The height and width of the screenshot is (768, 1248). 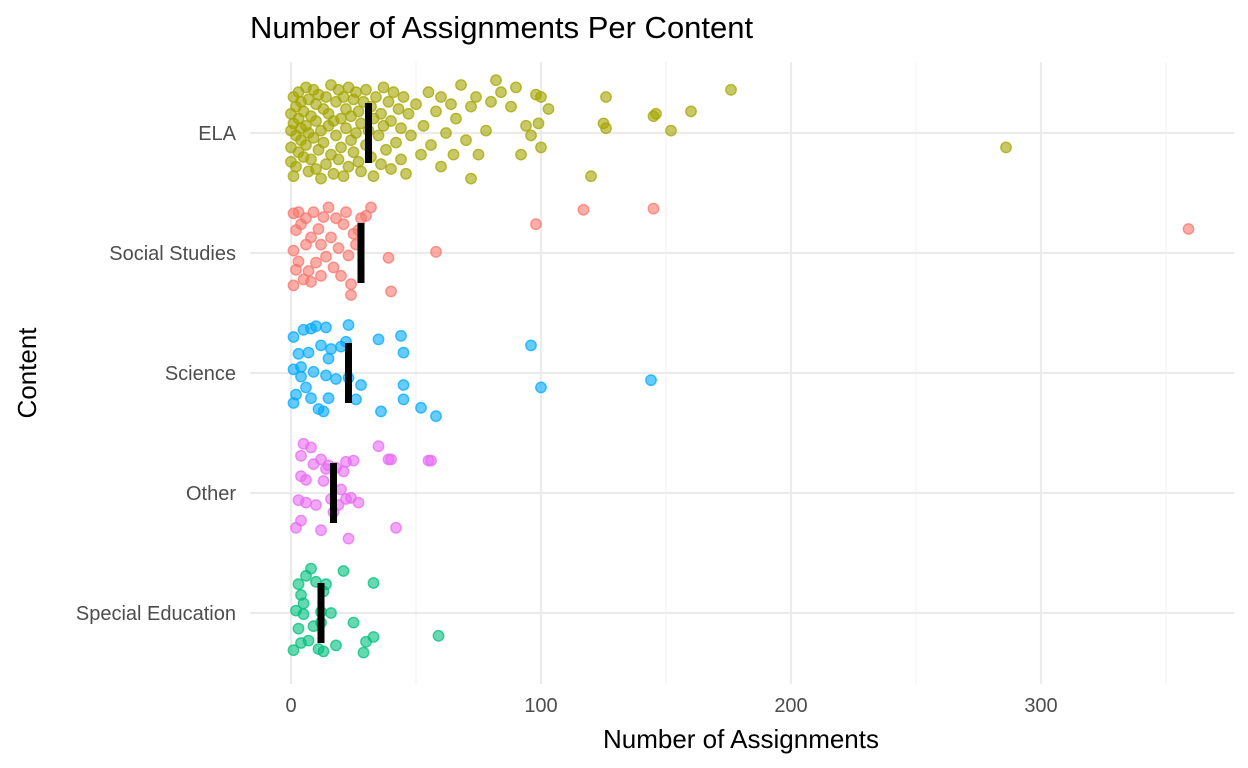 I want to click on x-axis-title: Number of Assignments, so click(x=741, y=739).